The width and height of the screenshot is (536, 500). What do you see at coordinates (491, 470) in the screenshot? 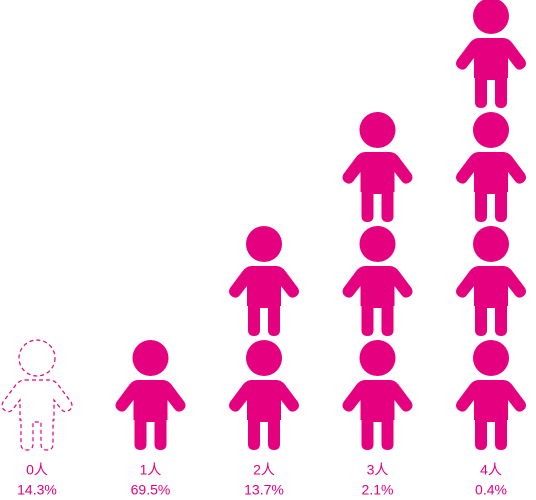
I see `category-label: 4人` at bounding box center [491, 470].